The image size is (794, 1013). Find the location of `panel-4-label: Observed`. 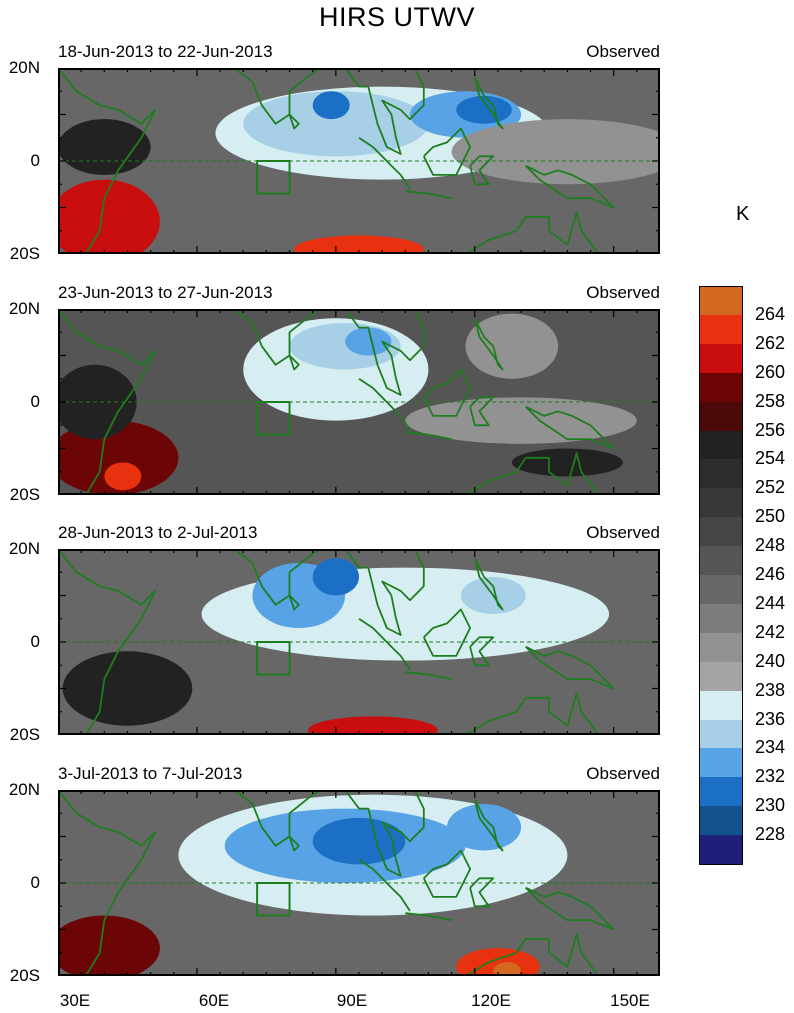

panel-4-label: Observed is located at coordinates (623, 773).